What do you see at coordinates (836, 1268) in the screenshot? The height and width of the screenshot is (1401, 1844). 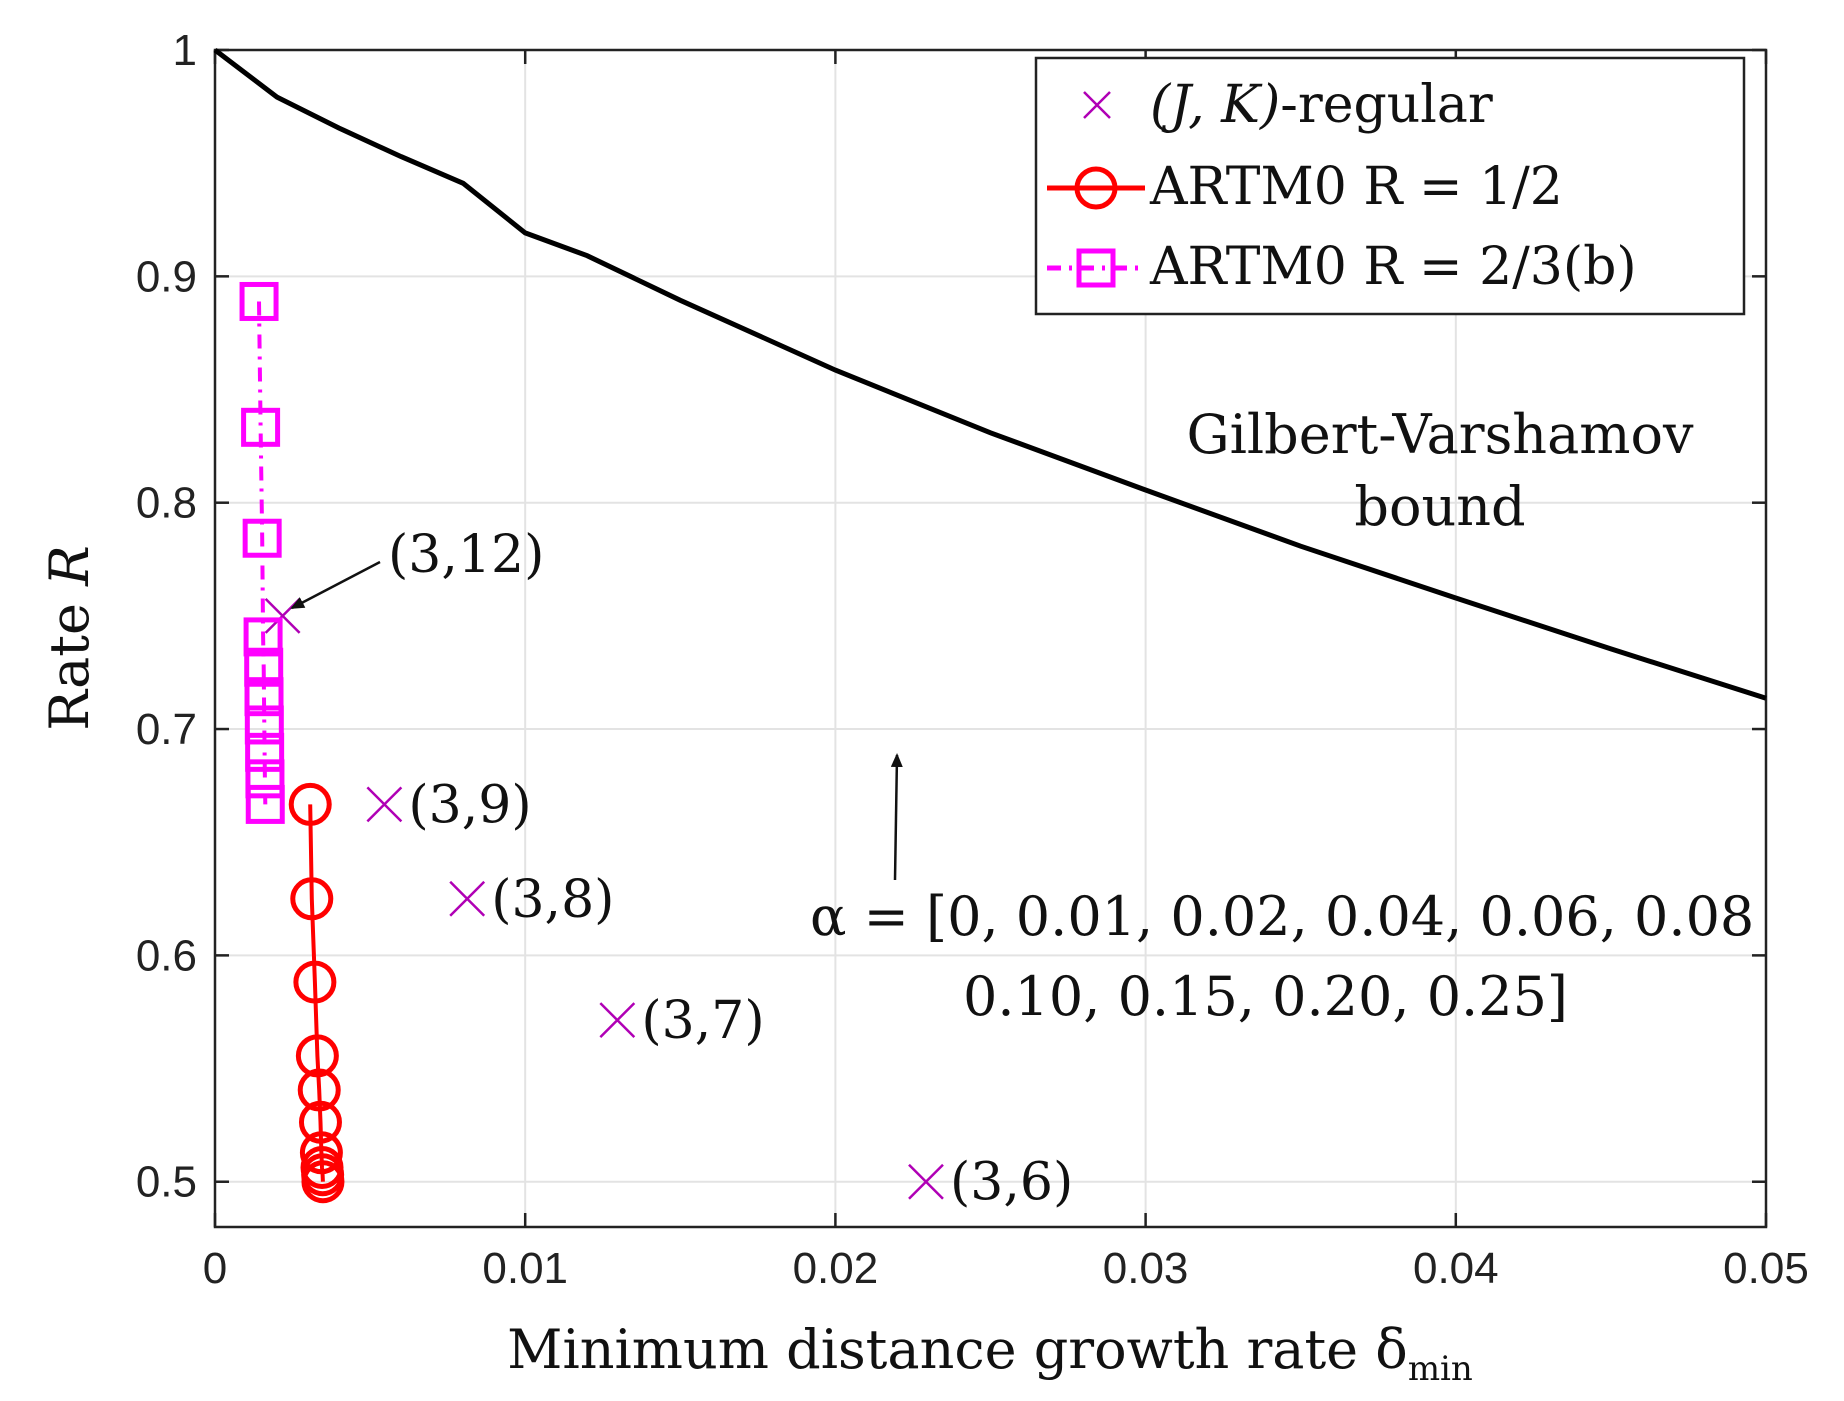 I see `x-tick-label: 0.02` at bounding box center [836, 1268].